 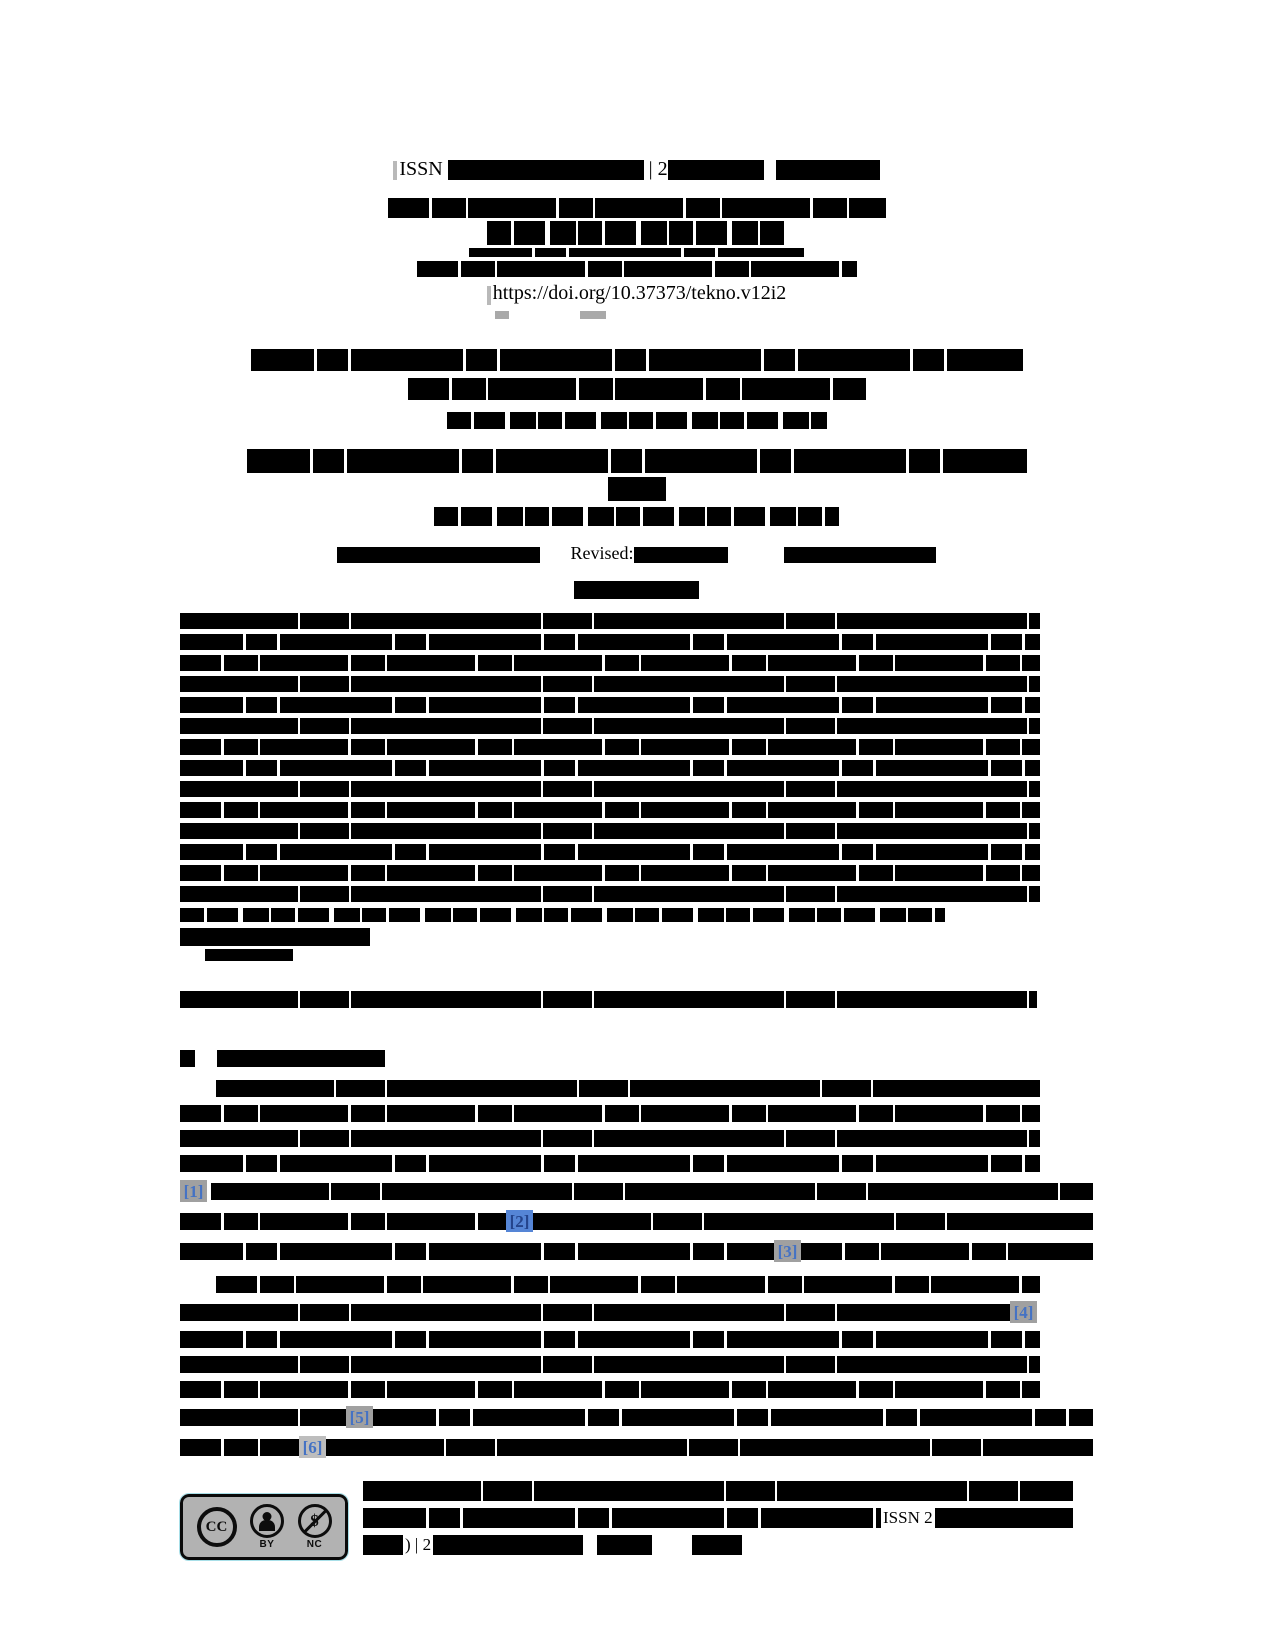 What do you see at coordinates (908, 1518) in the screenshot?
I see `footer-issn-fragment: ISSN 2` at bounding box center [908, 1518].